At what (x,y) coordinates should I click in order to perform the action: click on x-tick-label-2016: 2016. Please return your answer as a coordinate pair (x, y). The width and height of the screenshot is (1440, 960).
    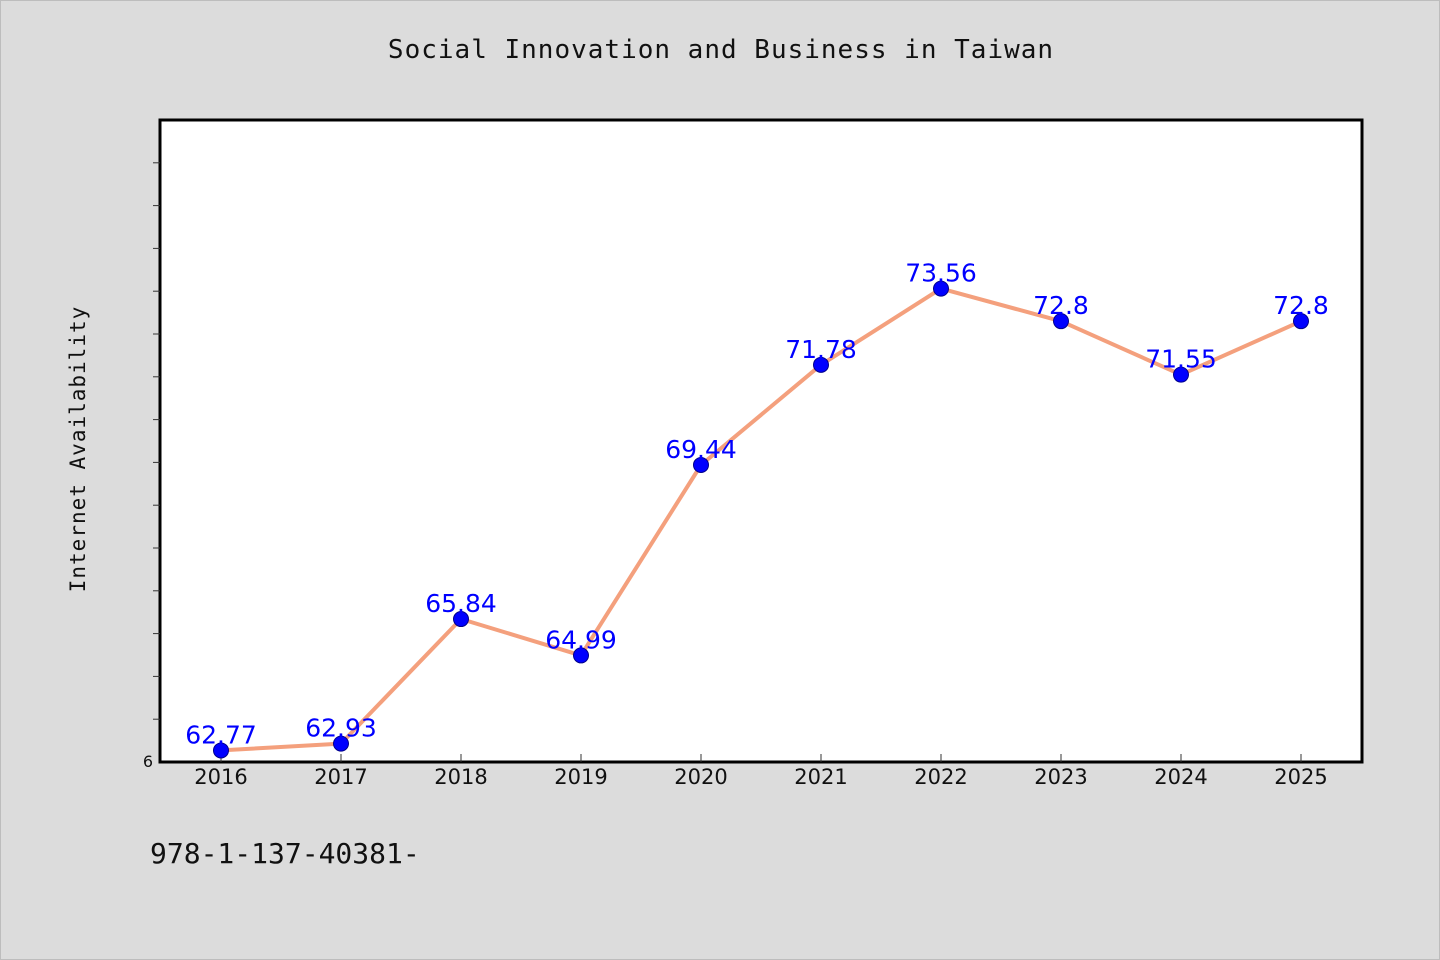
    Looking at the image, I should click on (220, 777).